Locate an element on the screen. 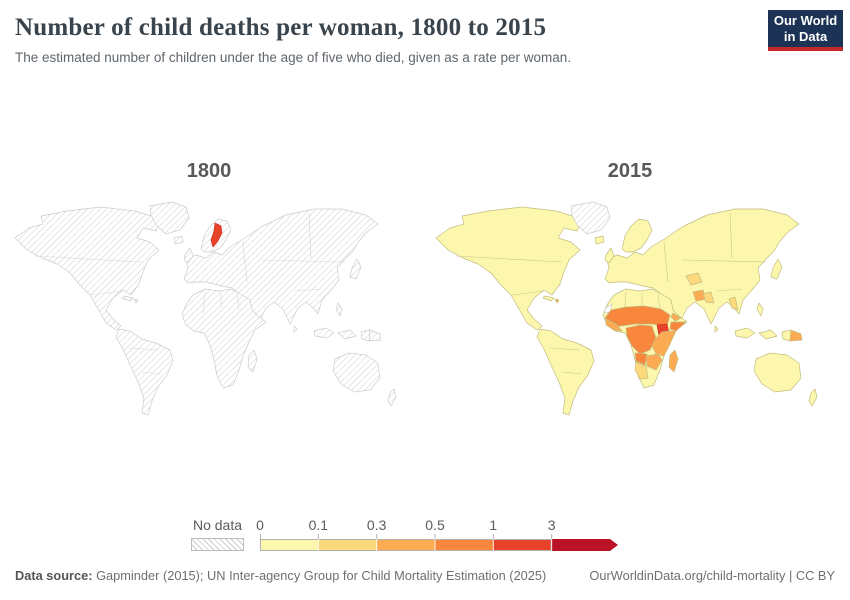 Image resolution: width=850 pixels, height=600 pixels. legend-tick-label: 1 is located at coordinates (493, 525).